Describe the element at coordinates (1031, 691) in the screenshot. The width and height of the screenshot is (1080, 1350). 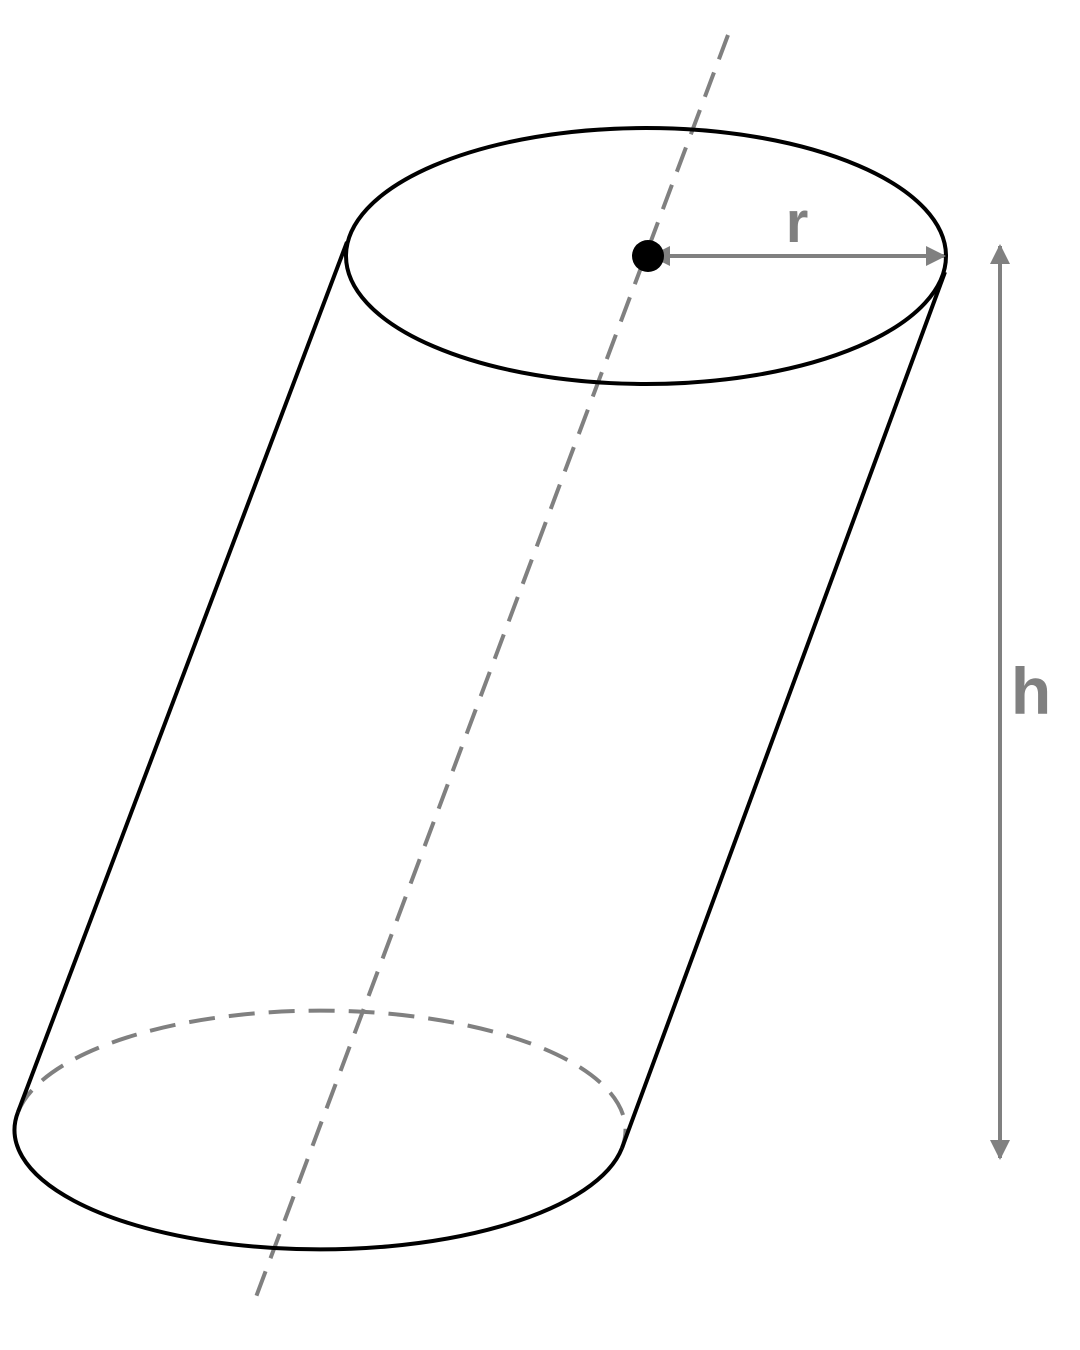
I see `height-label: h` at that location.